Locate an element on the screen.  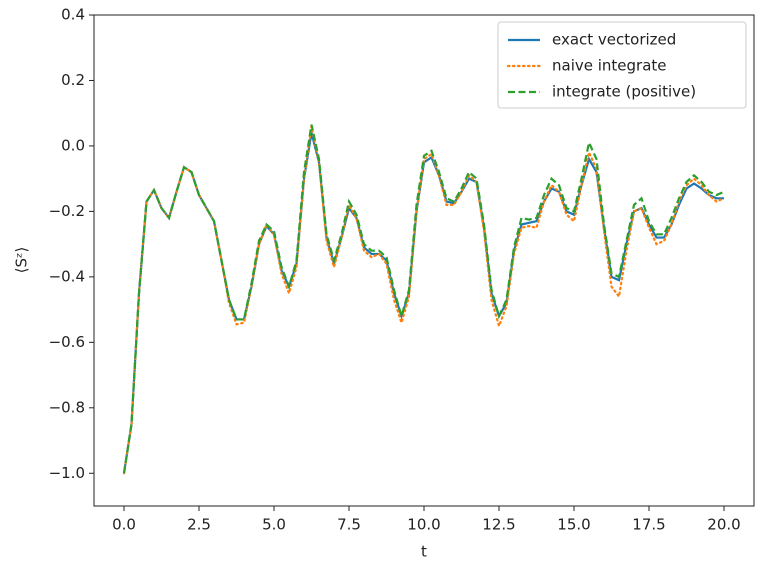
legend-label: integrate (positive) is located at coordinates (624, 92).